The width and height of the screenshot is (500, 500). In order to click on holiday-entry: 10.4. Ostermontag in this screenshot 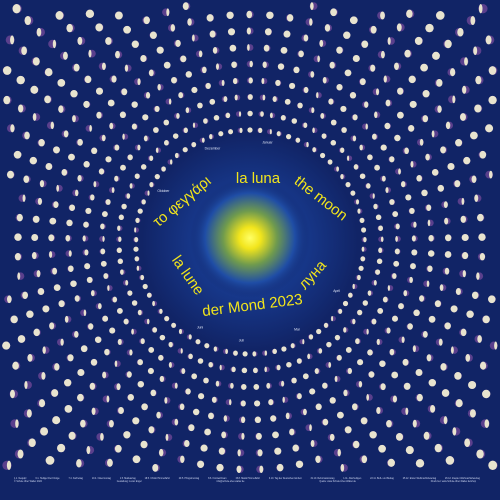, I will do `click(101, 479)`.